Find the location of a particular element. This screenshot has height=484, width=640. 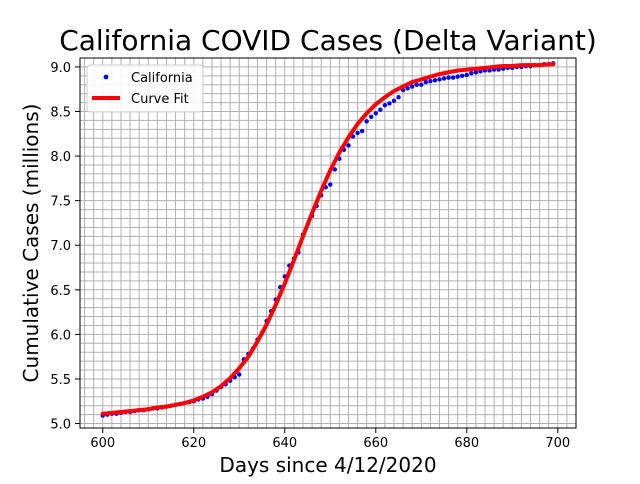

y-tick-label: 6.0 is located at coordinates (60, 335).